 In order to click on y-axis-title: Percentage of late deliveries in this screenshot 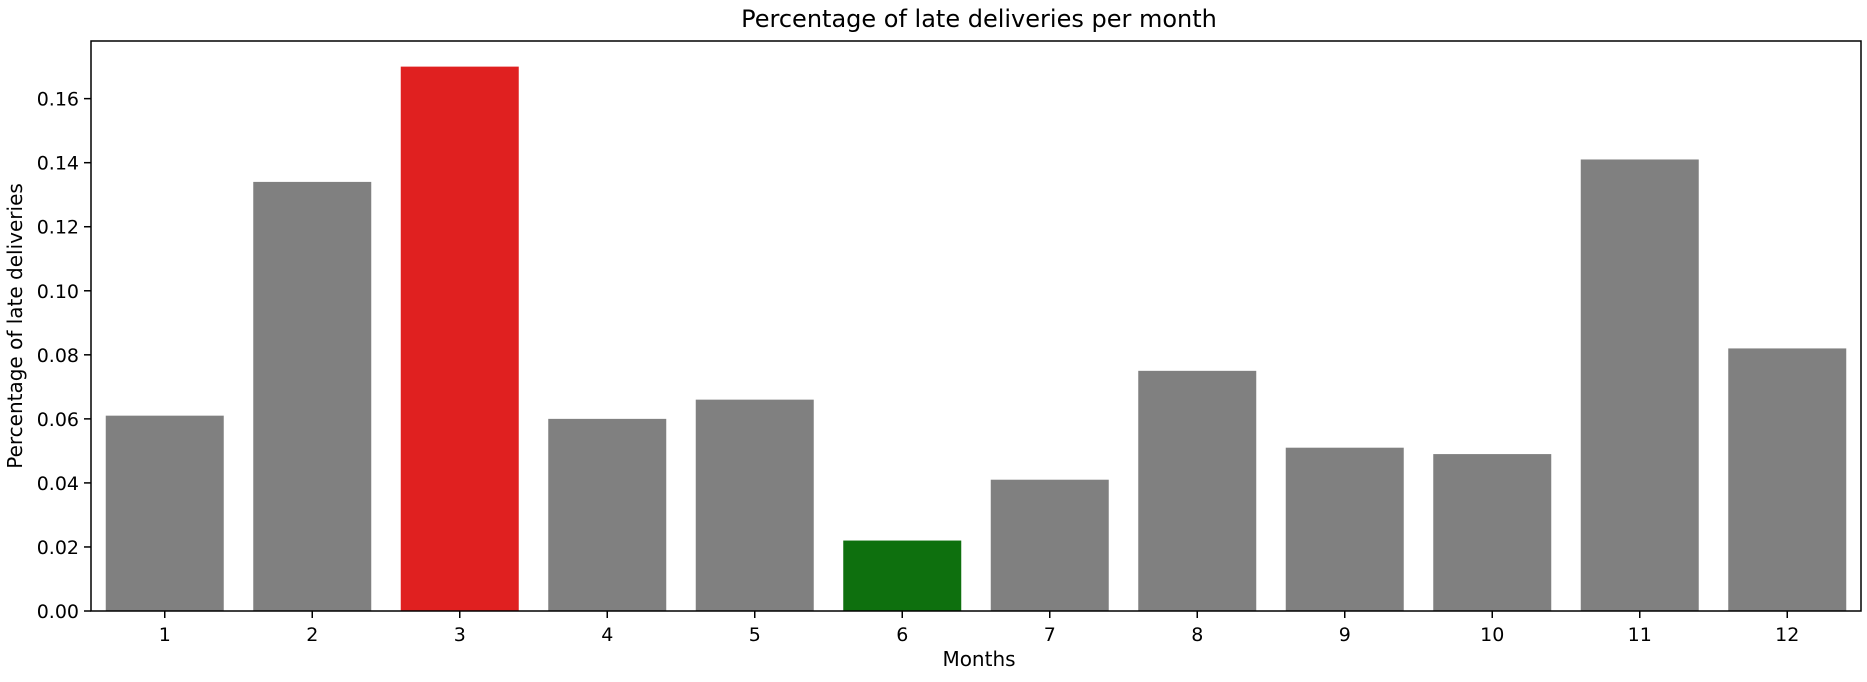, I will do `click(15, 326)`.